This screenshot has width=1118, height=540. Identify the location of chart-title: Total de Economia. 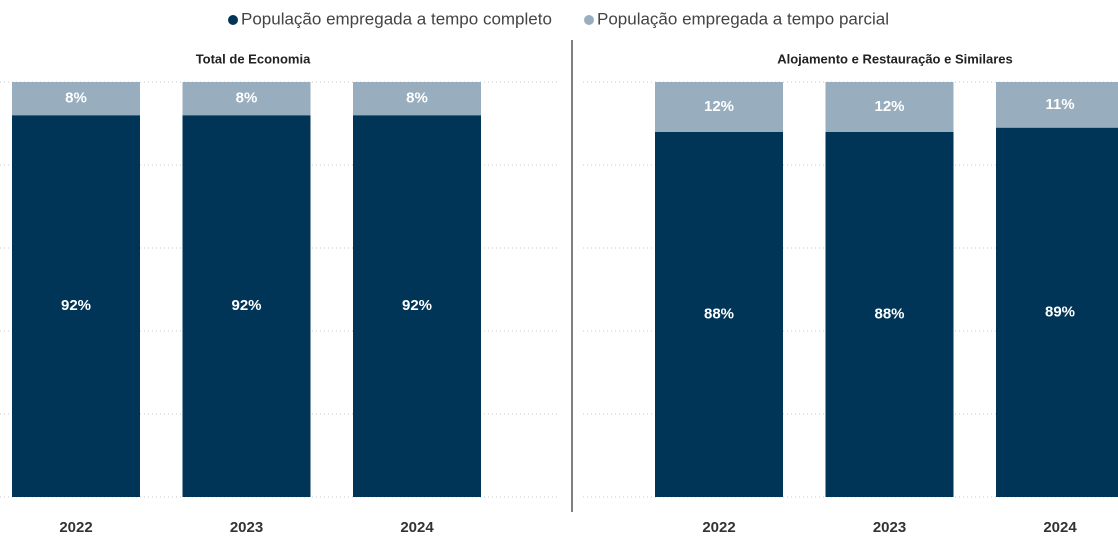
(253, 58).